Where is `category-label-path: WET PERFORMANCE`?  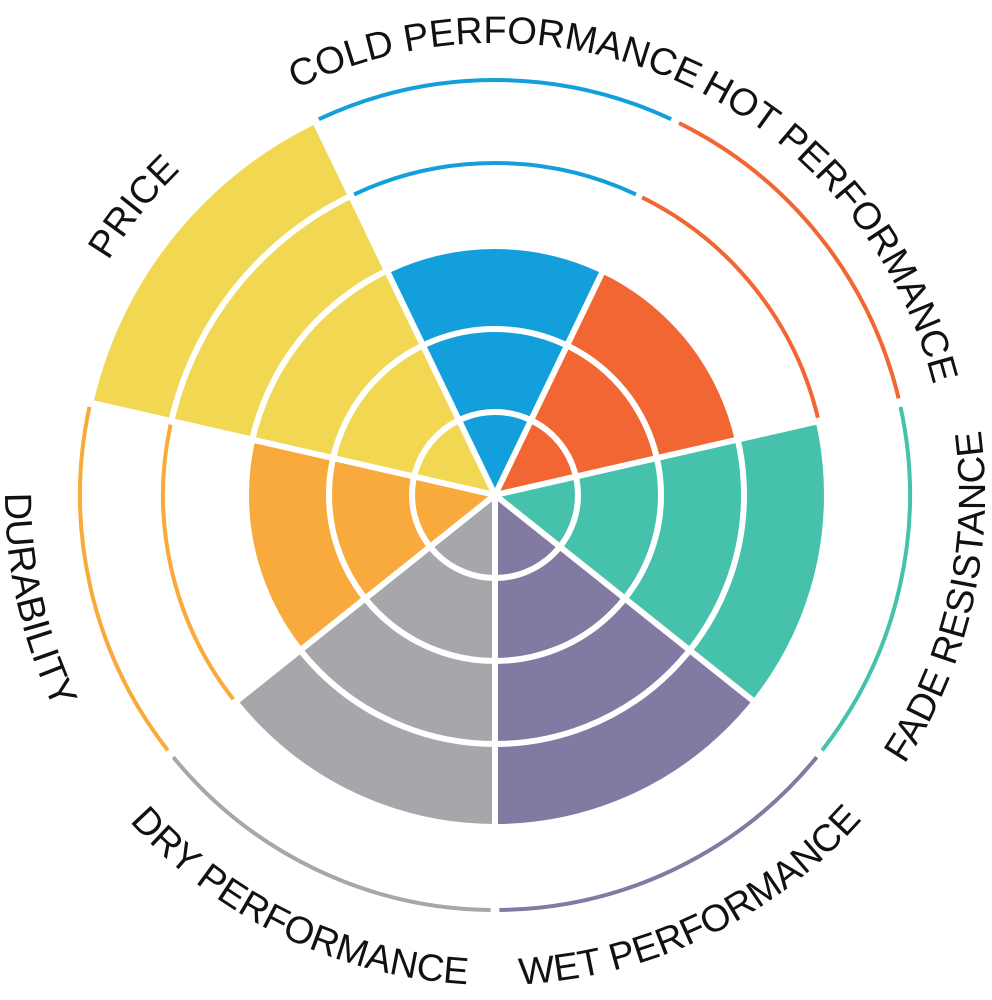
category-label-path: WET PERFORMANCE is located at coordinates (693, 895).